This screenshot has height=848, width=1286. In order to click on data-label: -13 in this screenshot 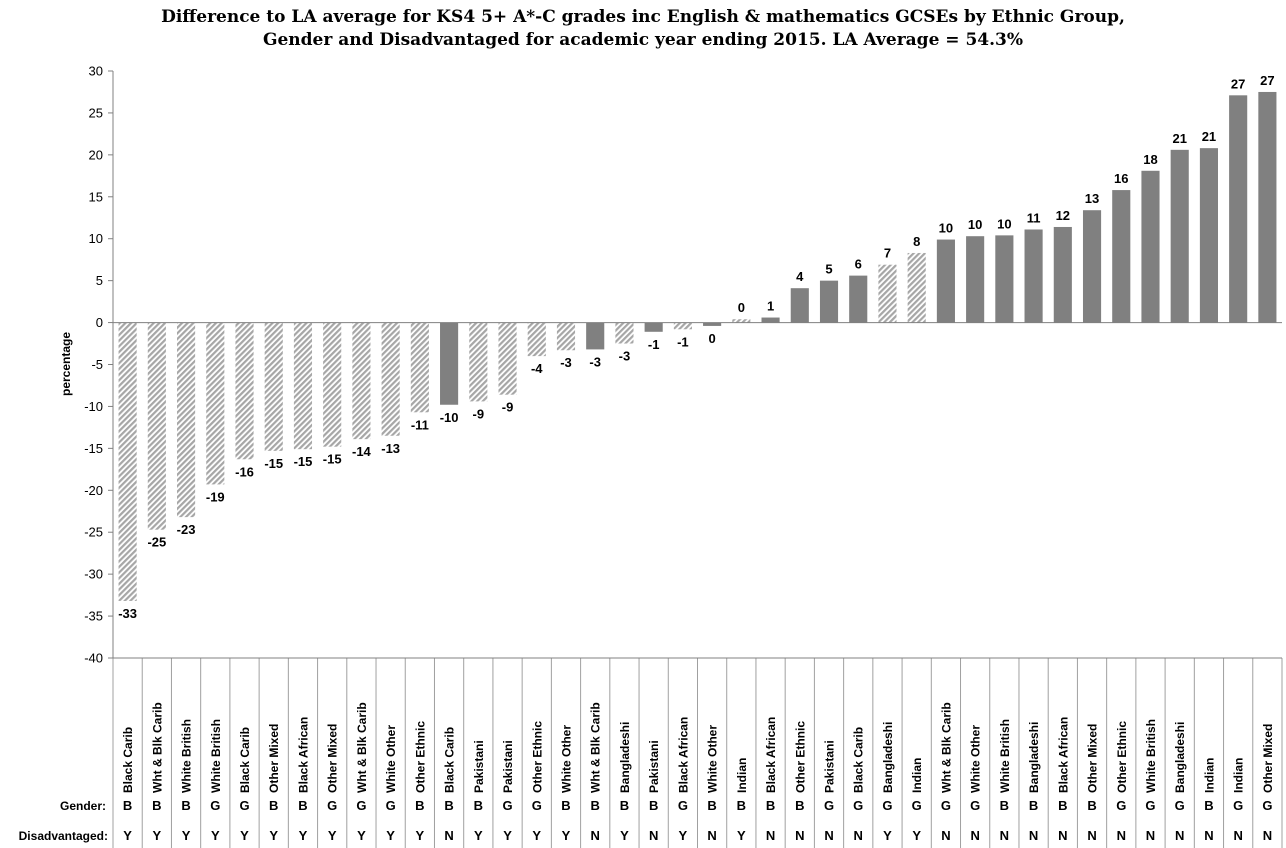, I will do `click(390, 448)`.